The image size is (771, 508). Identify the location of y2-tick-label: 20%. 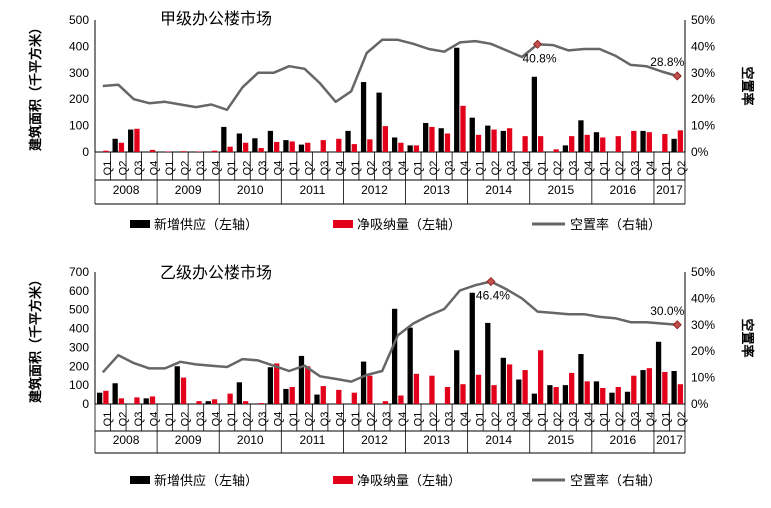
(703, 99).